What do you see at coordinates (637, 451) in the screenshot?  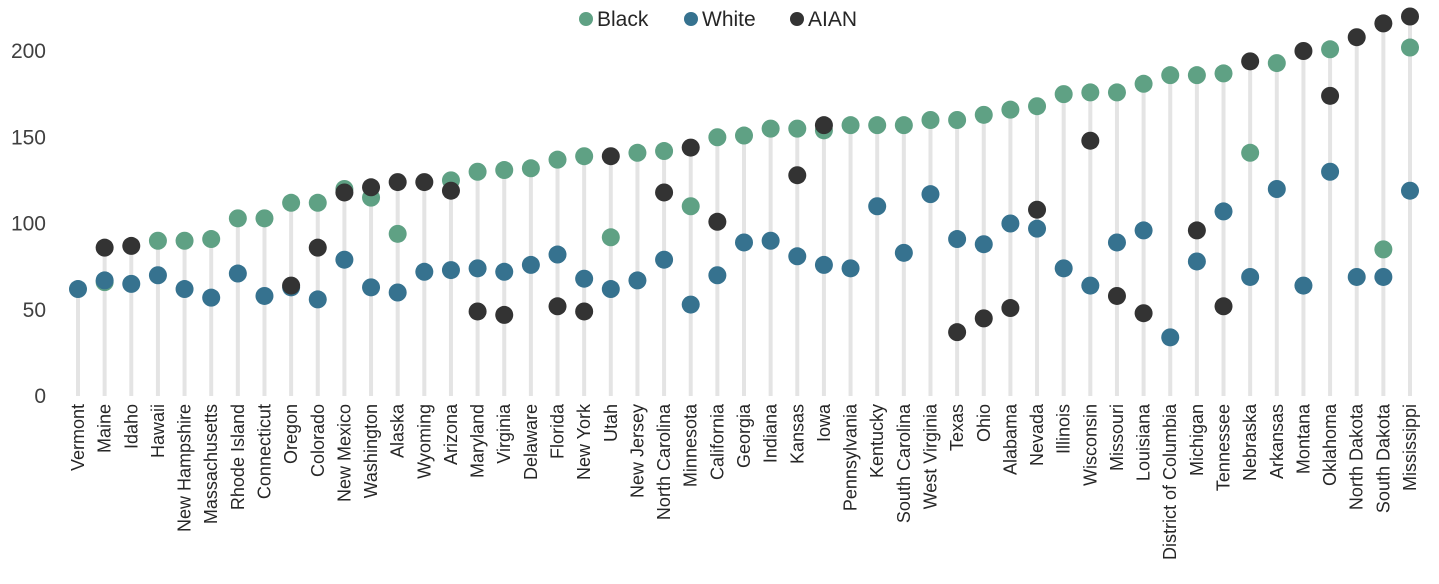 I see `x-category-label: New Jersey` at bounding box center [637, 451].